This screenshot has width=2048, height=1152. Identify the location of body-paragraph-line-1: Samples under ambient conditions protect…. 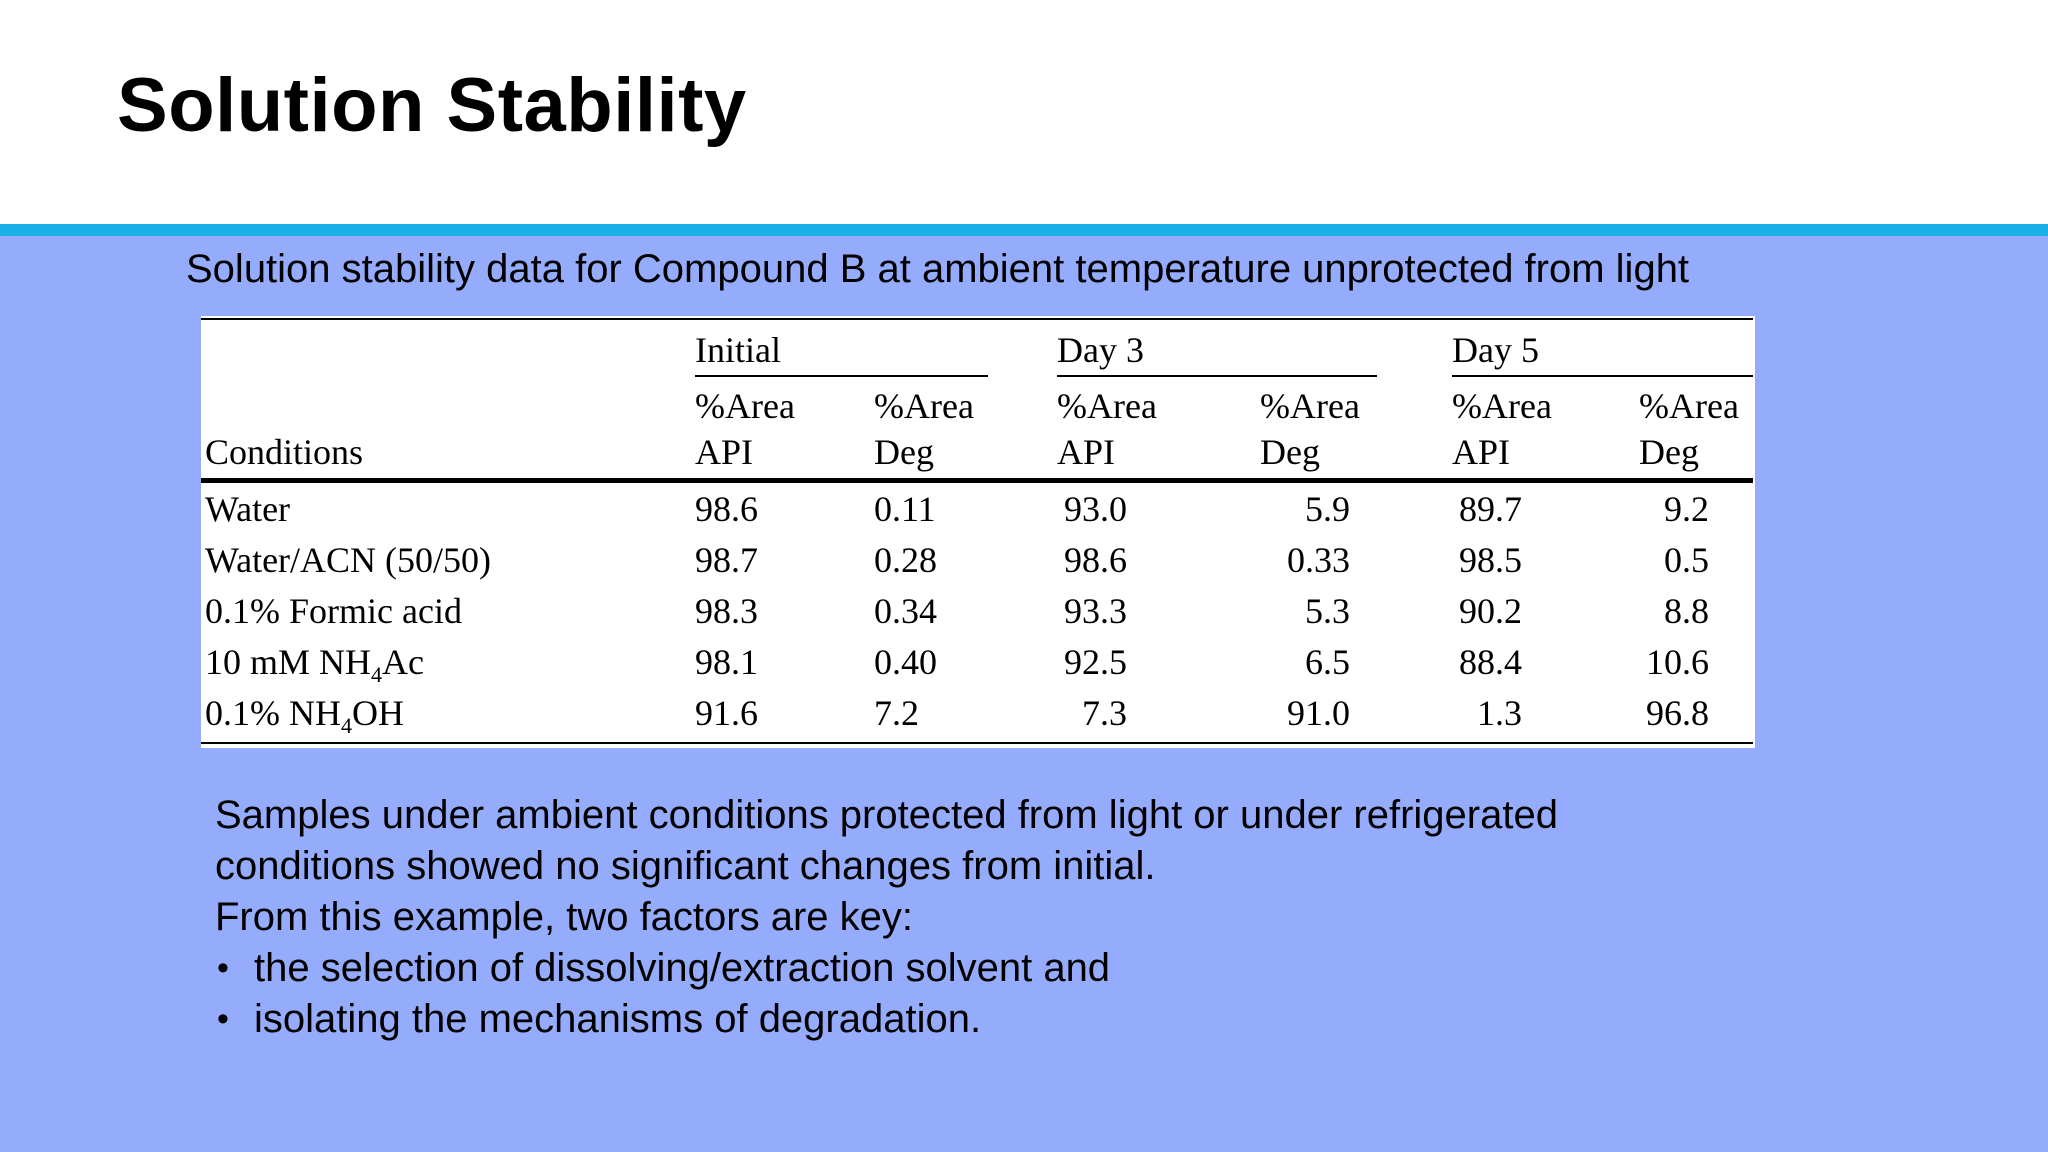
(886, 815).